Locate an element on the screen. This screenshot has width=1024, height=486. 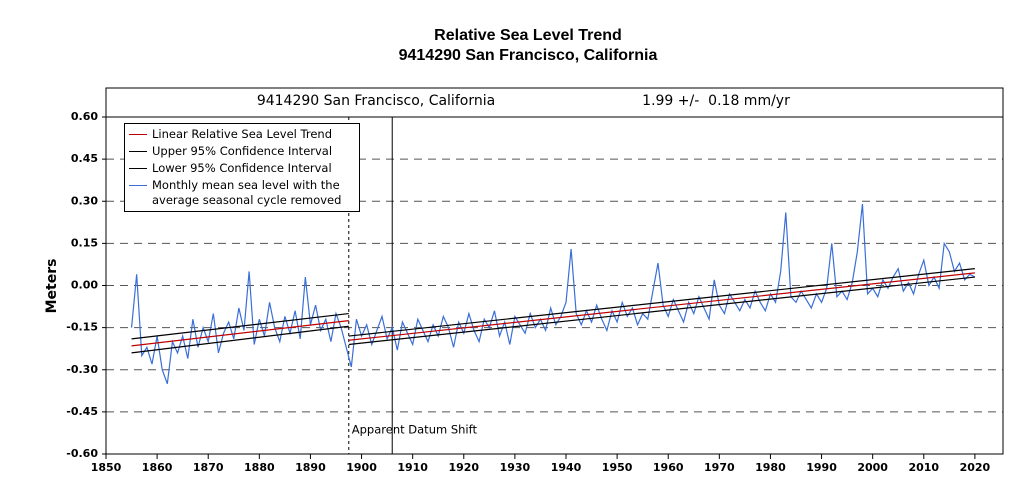
x-tick-label: 1930 is located at coordinates (515, 467).